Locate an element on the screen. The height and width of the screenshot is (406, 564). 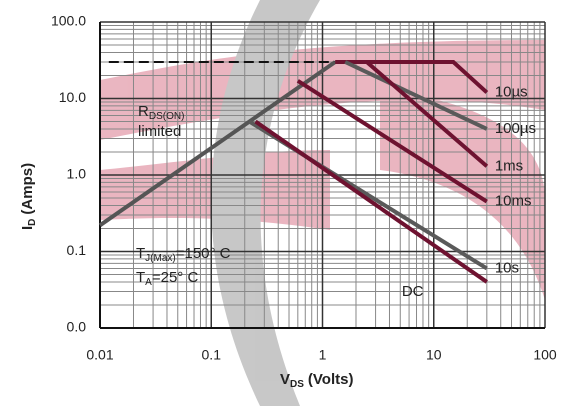
y-tick-label: 1.0 is located at coordinates (77, 174).